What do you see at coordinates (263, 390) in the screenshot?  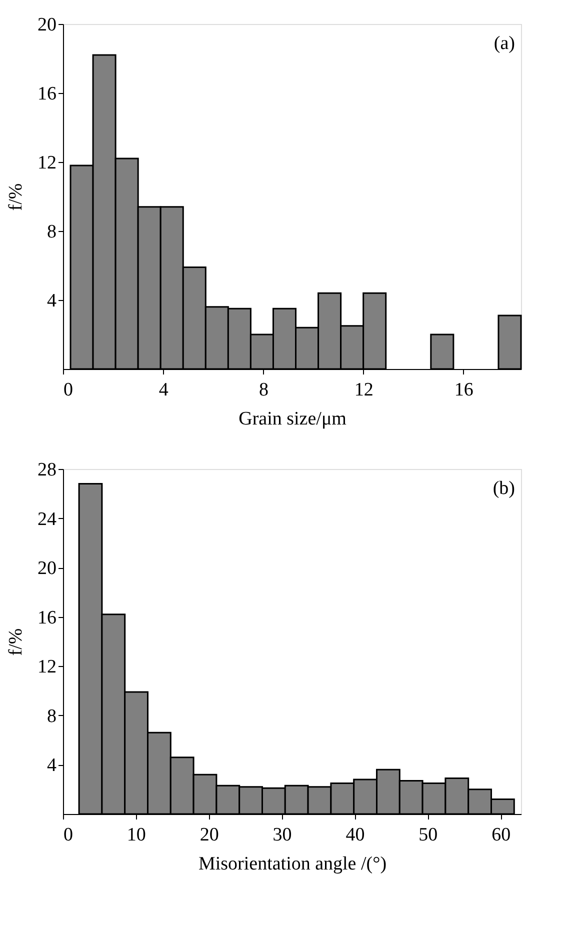 I see `x-tick-label: 8` at bounding box center [263, 390].